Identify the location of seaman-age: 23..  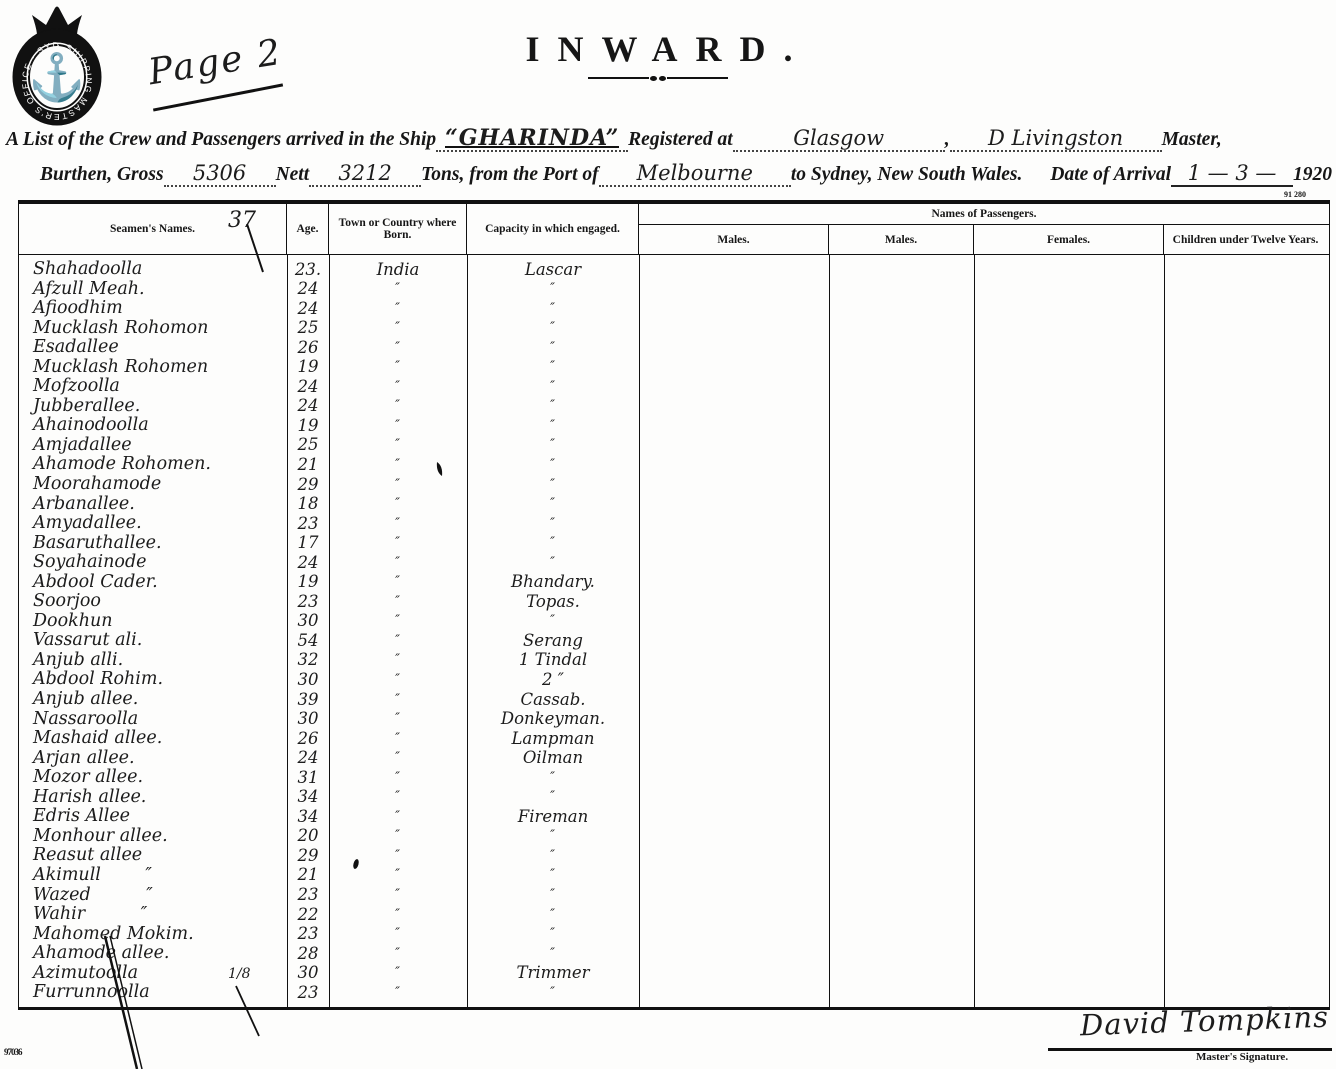
(308, 269).